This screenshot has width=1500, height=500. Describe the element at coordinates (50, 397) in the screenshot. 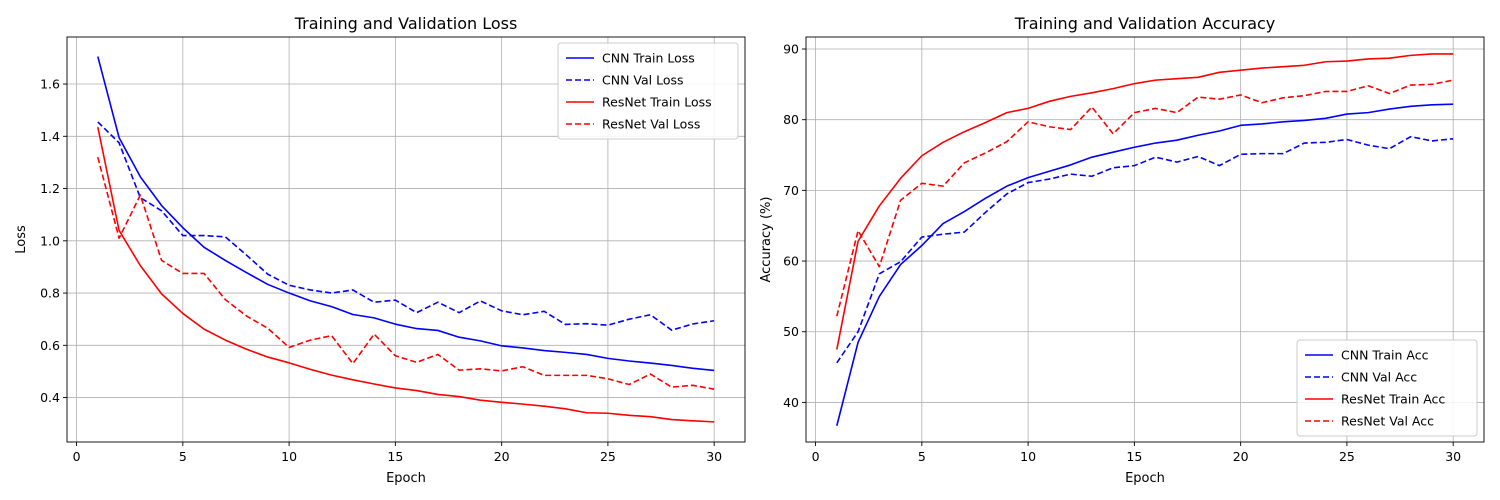

I see `chart-0-ytick-label-0: 0.4` at that location.